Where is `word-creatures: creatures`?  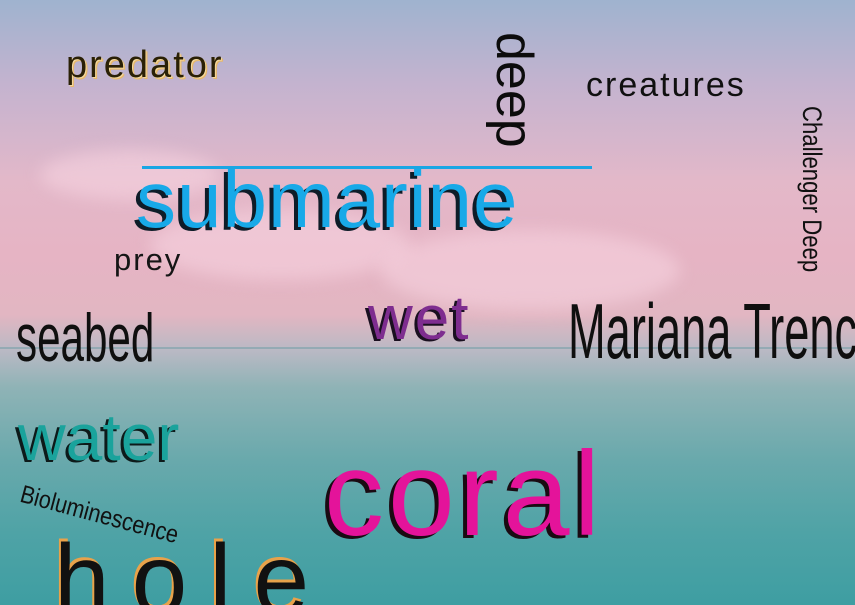
word-creatures: creatures is located at coordinates (666, 85).